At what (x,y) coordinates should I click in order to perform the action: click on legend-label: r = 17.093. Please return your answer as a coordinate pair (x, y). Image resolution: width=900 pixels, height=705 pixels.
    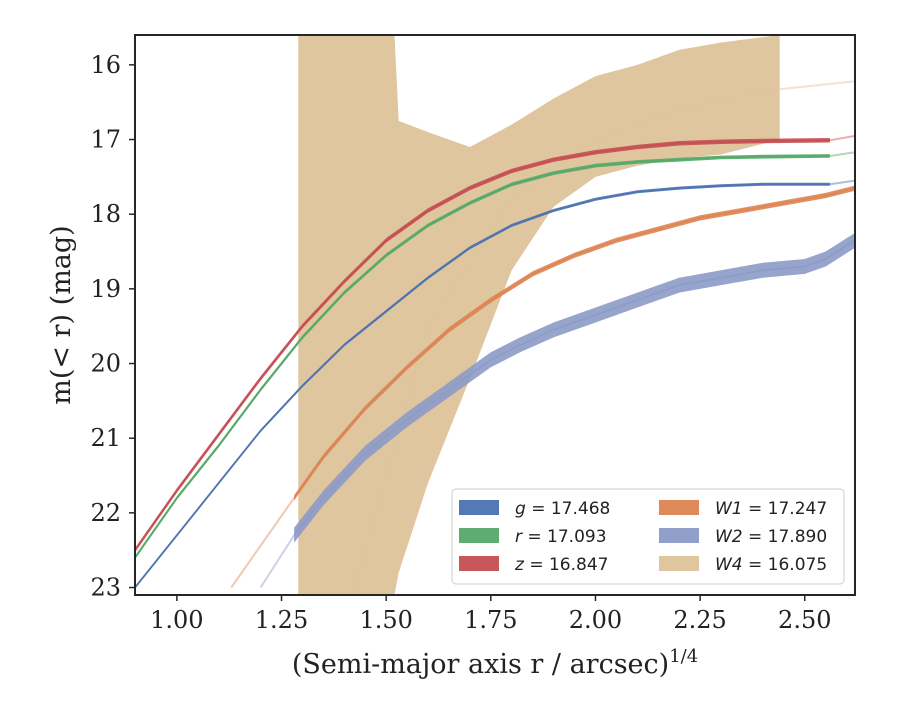
    Looking at the image, I should click on (561, 537).